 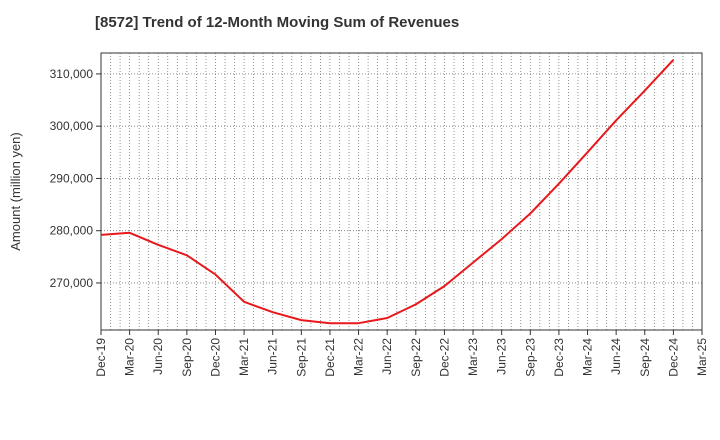 What do you see at coordinates (330, 357) in the screenshot?
I see `x-tick-label: Dec-21` at bounding box center [330, 357].